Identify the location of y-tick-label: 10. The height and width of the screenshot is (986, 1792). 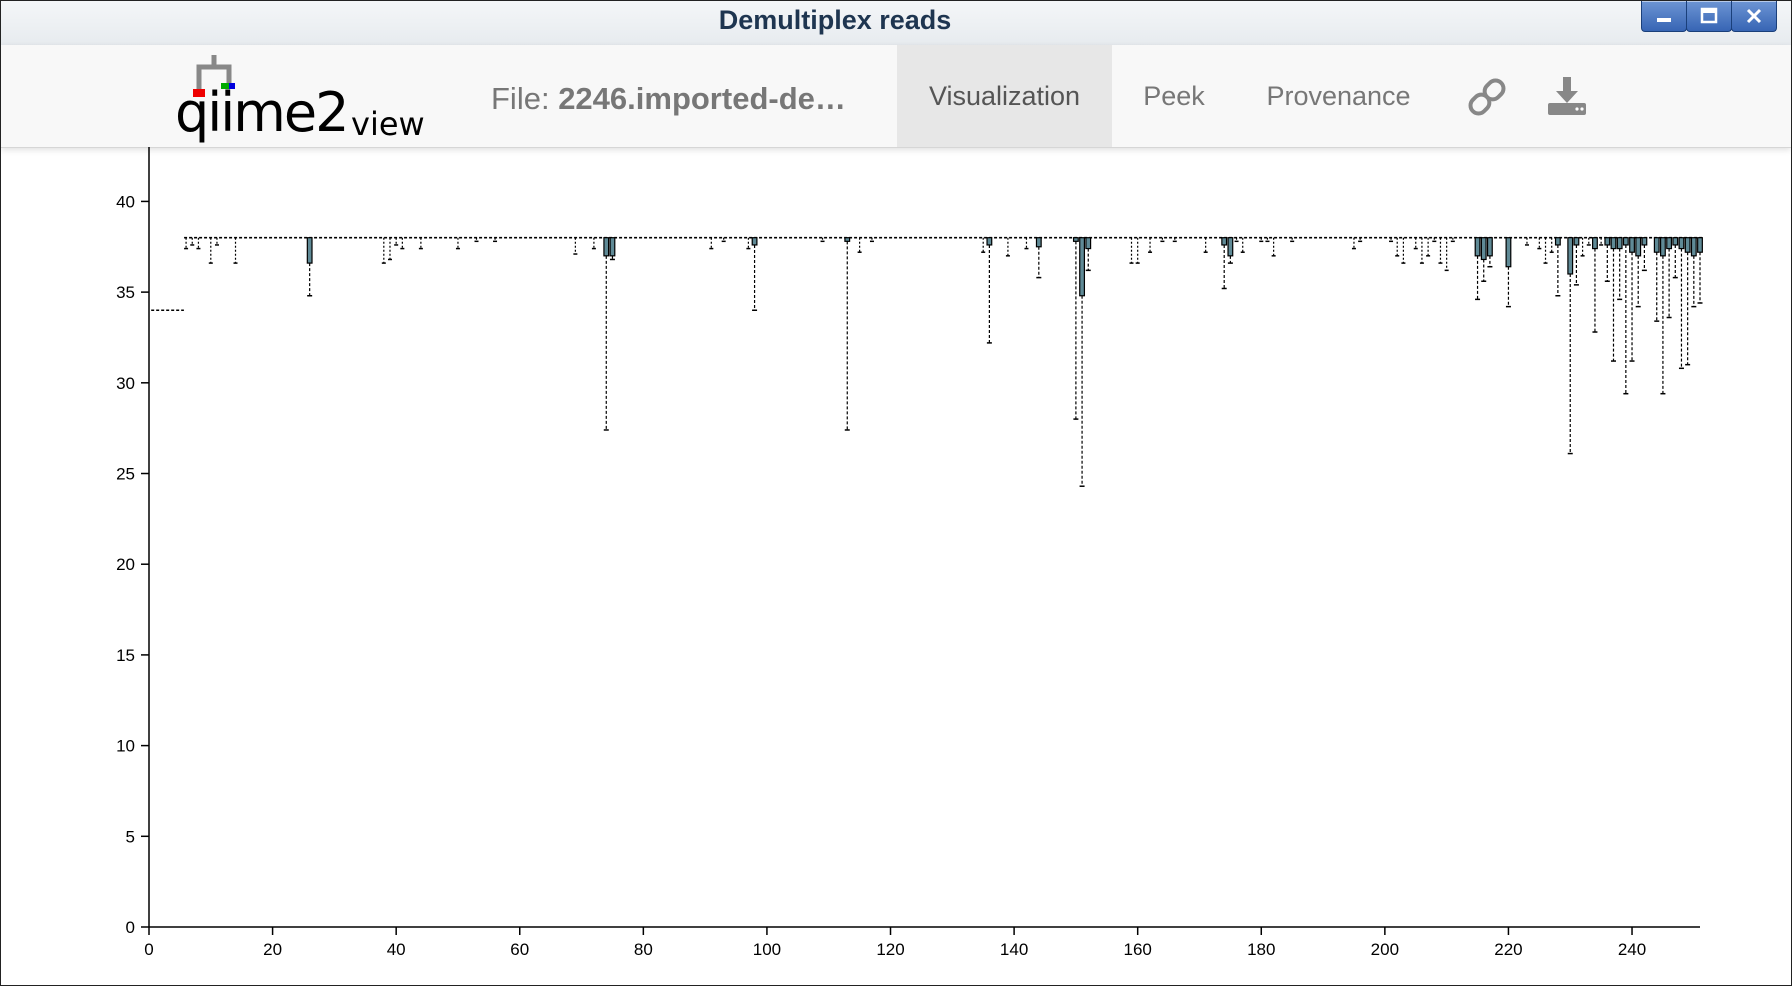
(125, 746).